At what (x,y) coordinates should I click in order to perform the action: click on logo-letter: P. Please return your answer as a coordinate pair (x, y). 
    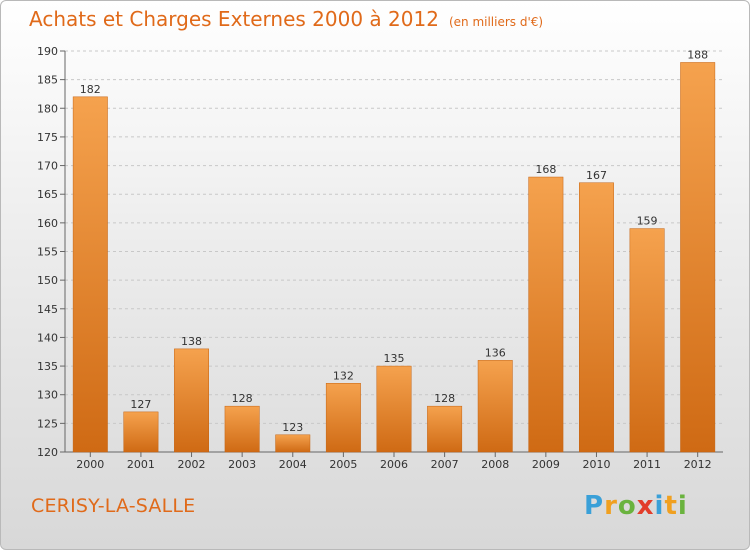
    Looking at the image, I should click on (594, 506).